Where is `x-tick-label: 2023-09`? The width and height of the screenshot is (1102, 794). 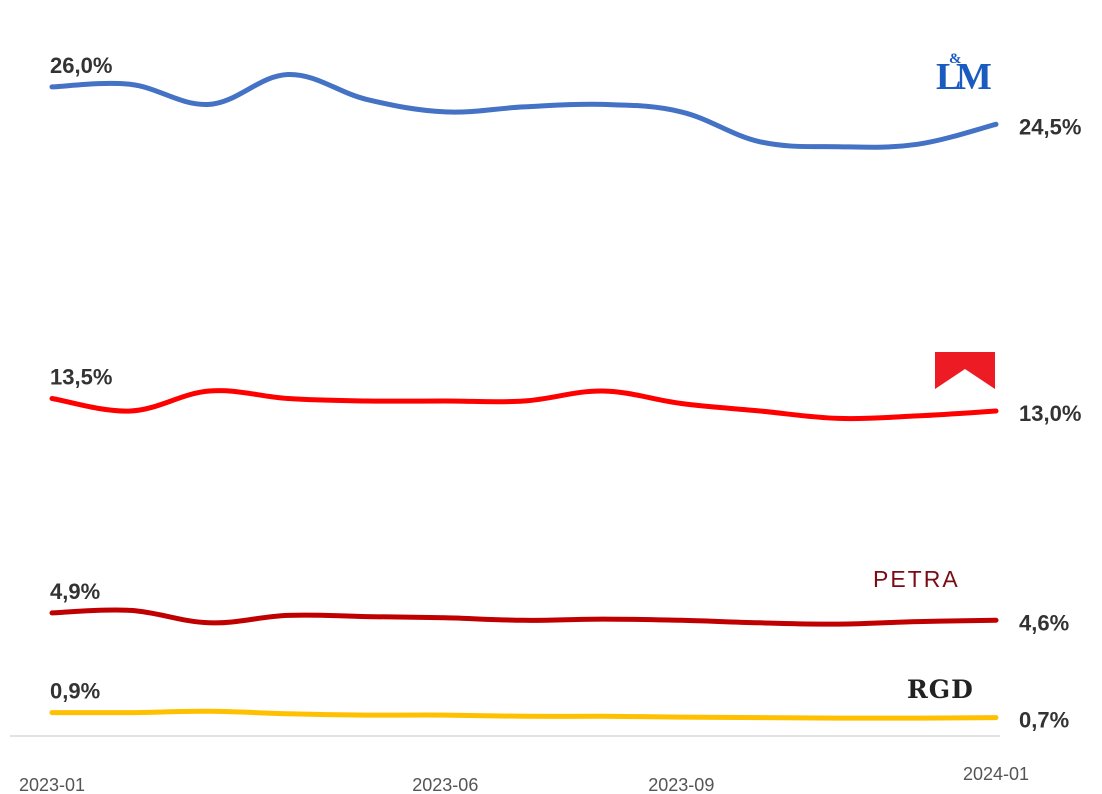 x-tick-label: 2023-09 is located at coordinates (681, 784).